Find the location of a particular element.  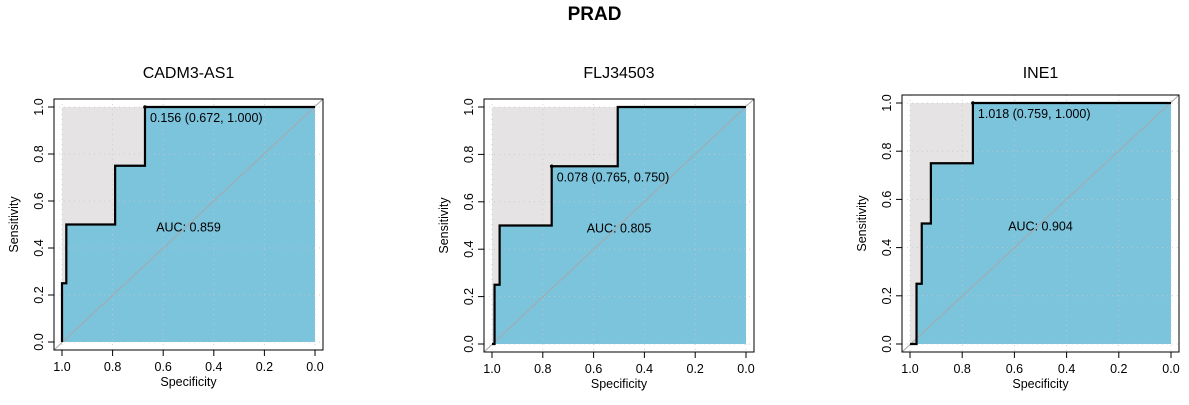

page-title: PRAD is located at coordinates (594, 14).